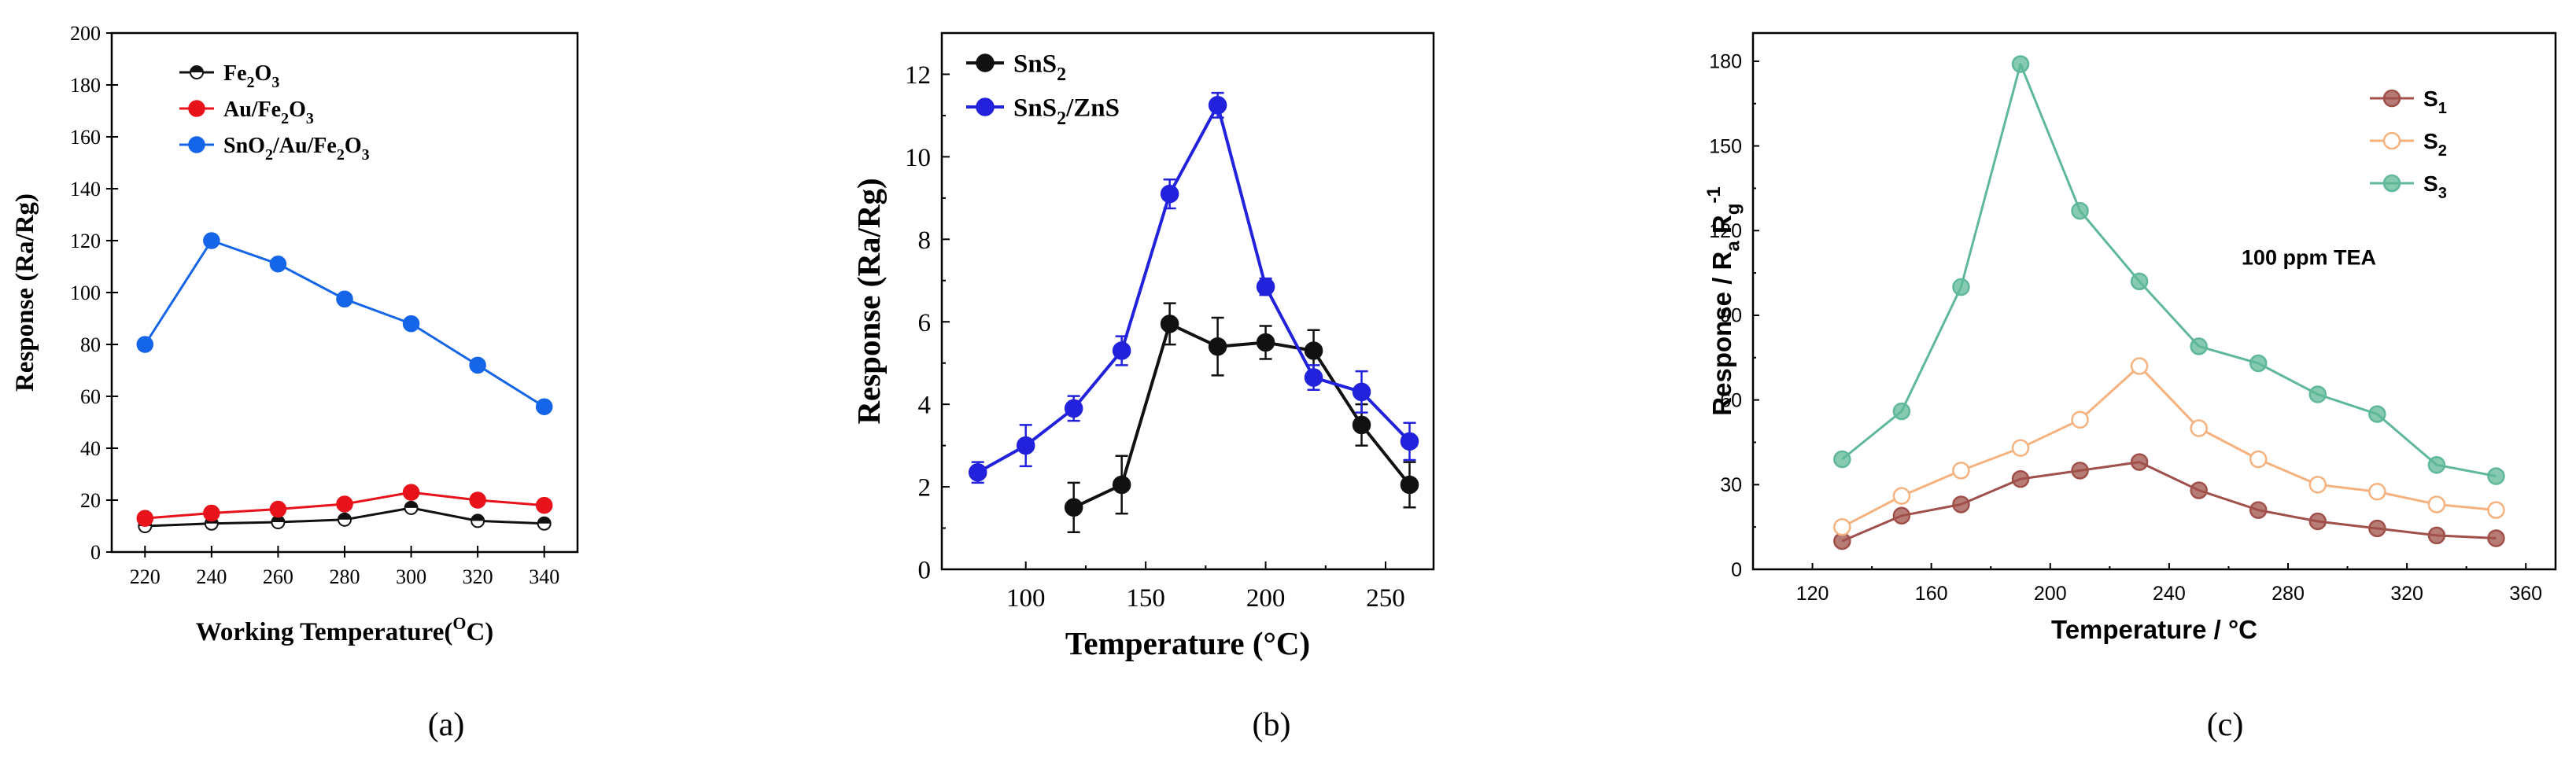  I want to click on panel-label: (c), so click(2226, 725).